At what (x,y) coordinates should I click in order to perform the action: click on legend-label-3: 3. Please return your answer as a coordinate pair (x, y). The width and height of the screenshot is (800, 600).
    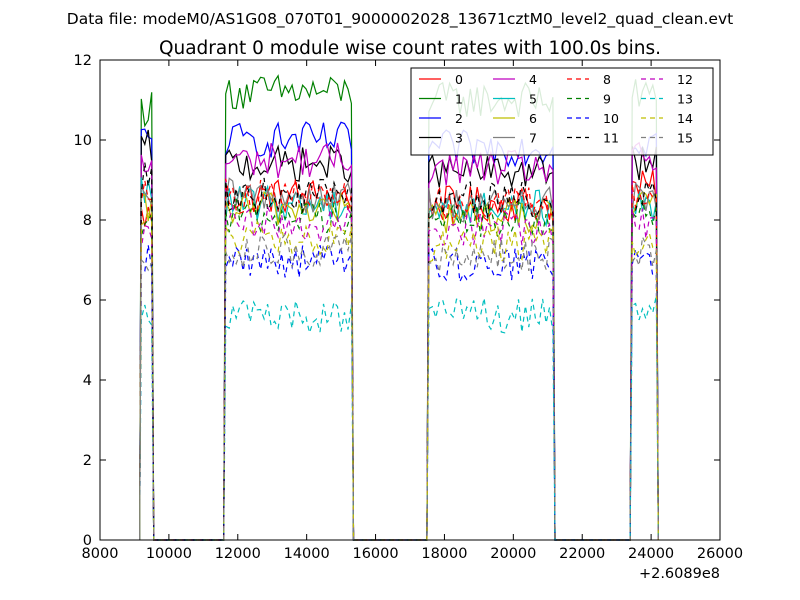
    Looking at the image, I should click on (459, 138).